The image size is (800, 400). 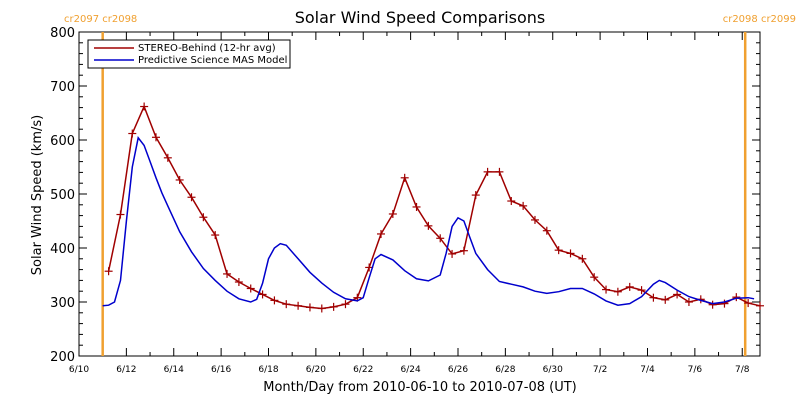 I want to click on chart-title: Solar Wind Speed Comparisons, so click(x=420, y=17).